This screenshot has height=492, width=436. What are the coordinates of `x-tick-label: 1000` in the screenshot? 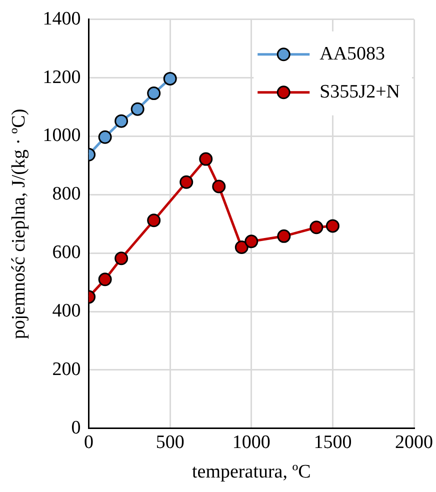 It's located at (251, 442).